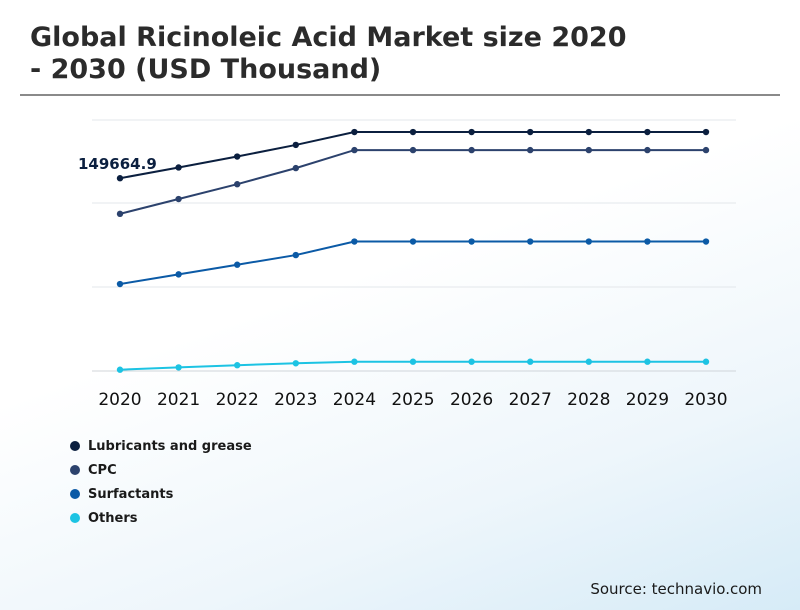 The image size is (800, 610). I want to click on x-tick-label: 2025, so click(412, 400).